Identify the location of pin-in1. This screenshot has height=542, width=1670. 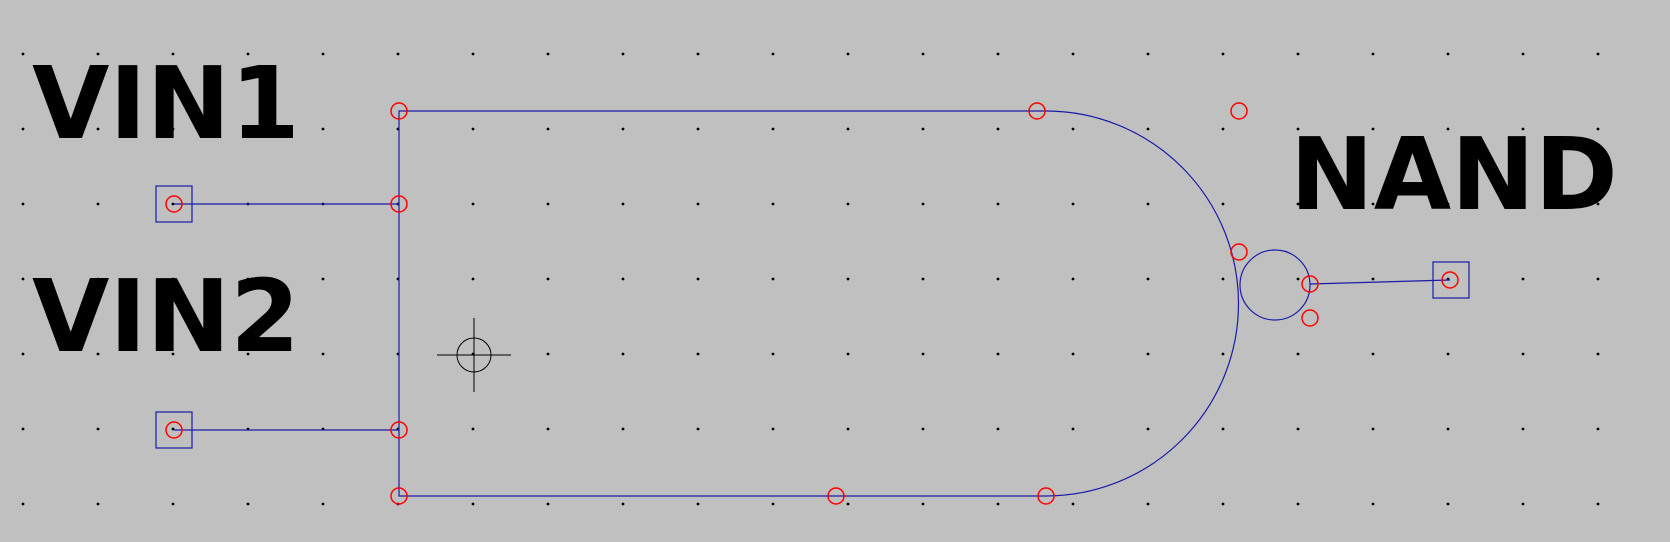
(174, 204).